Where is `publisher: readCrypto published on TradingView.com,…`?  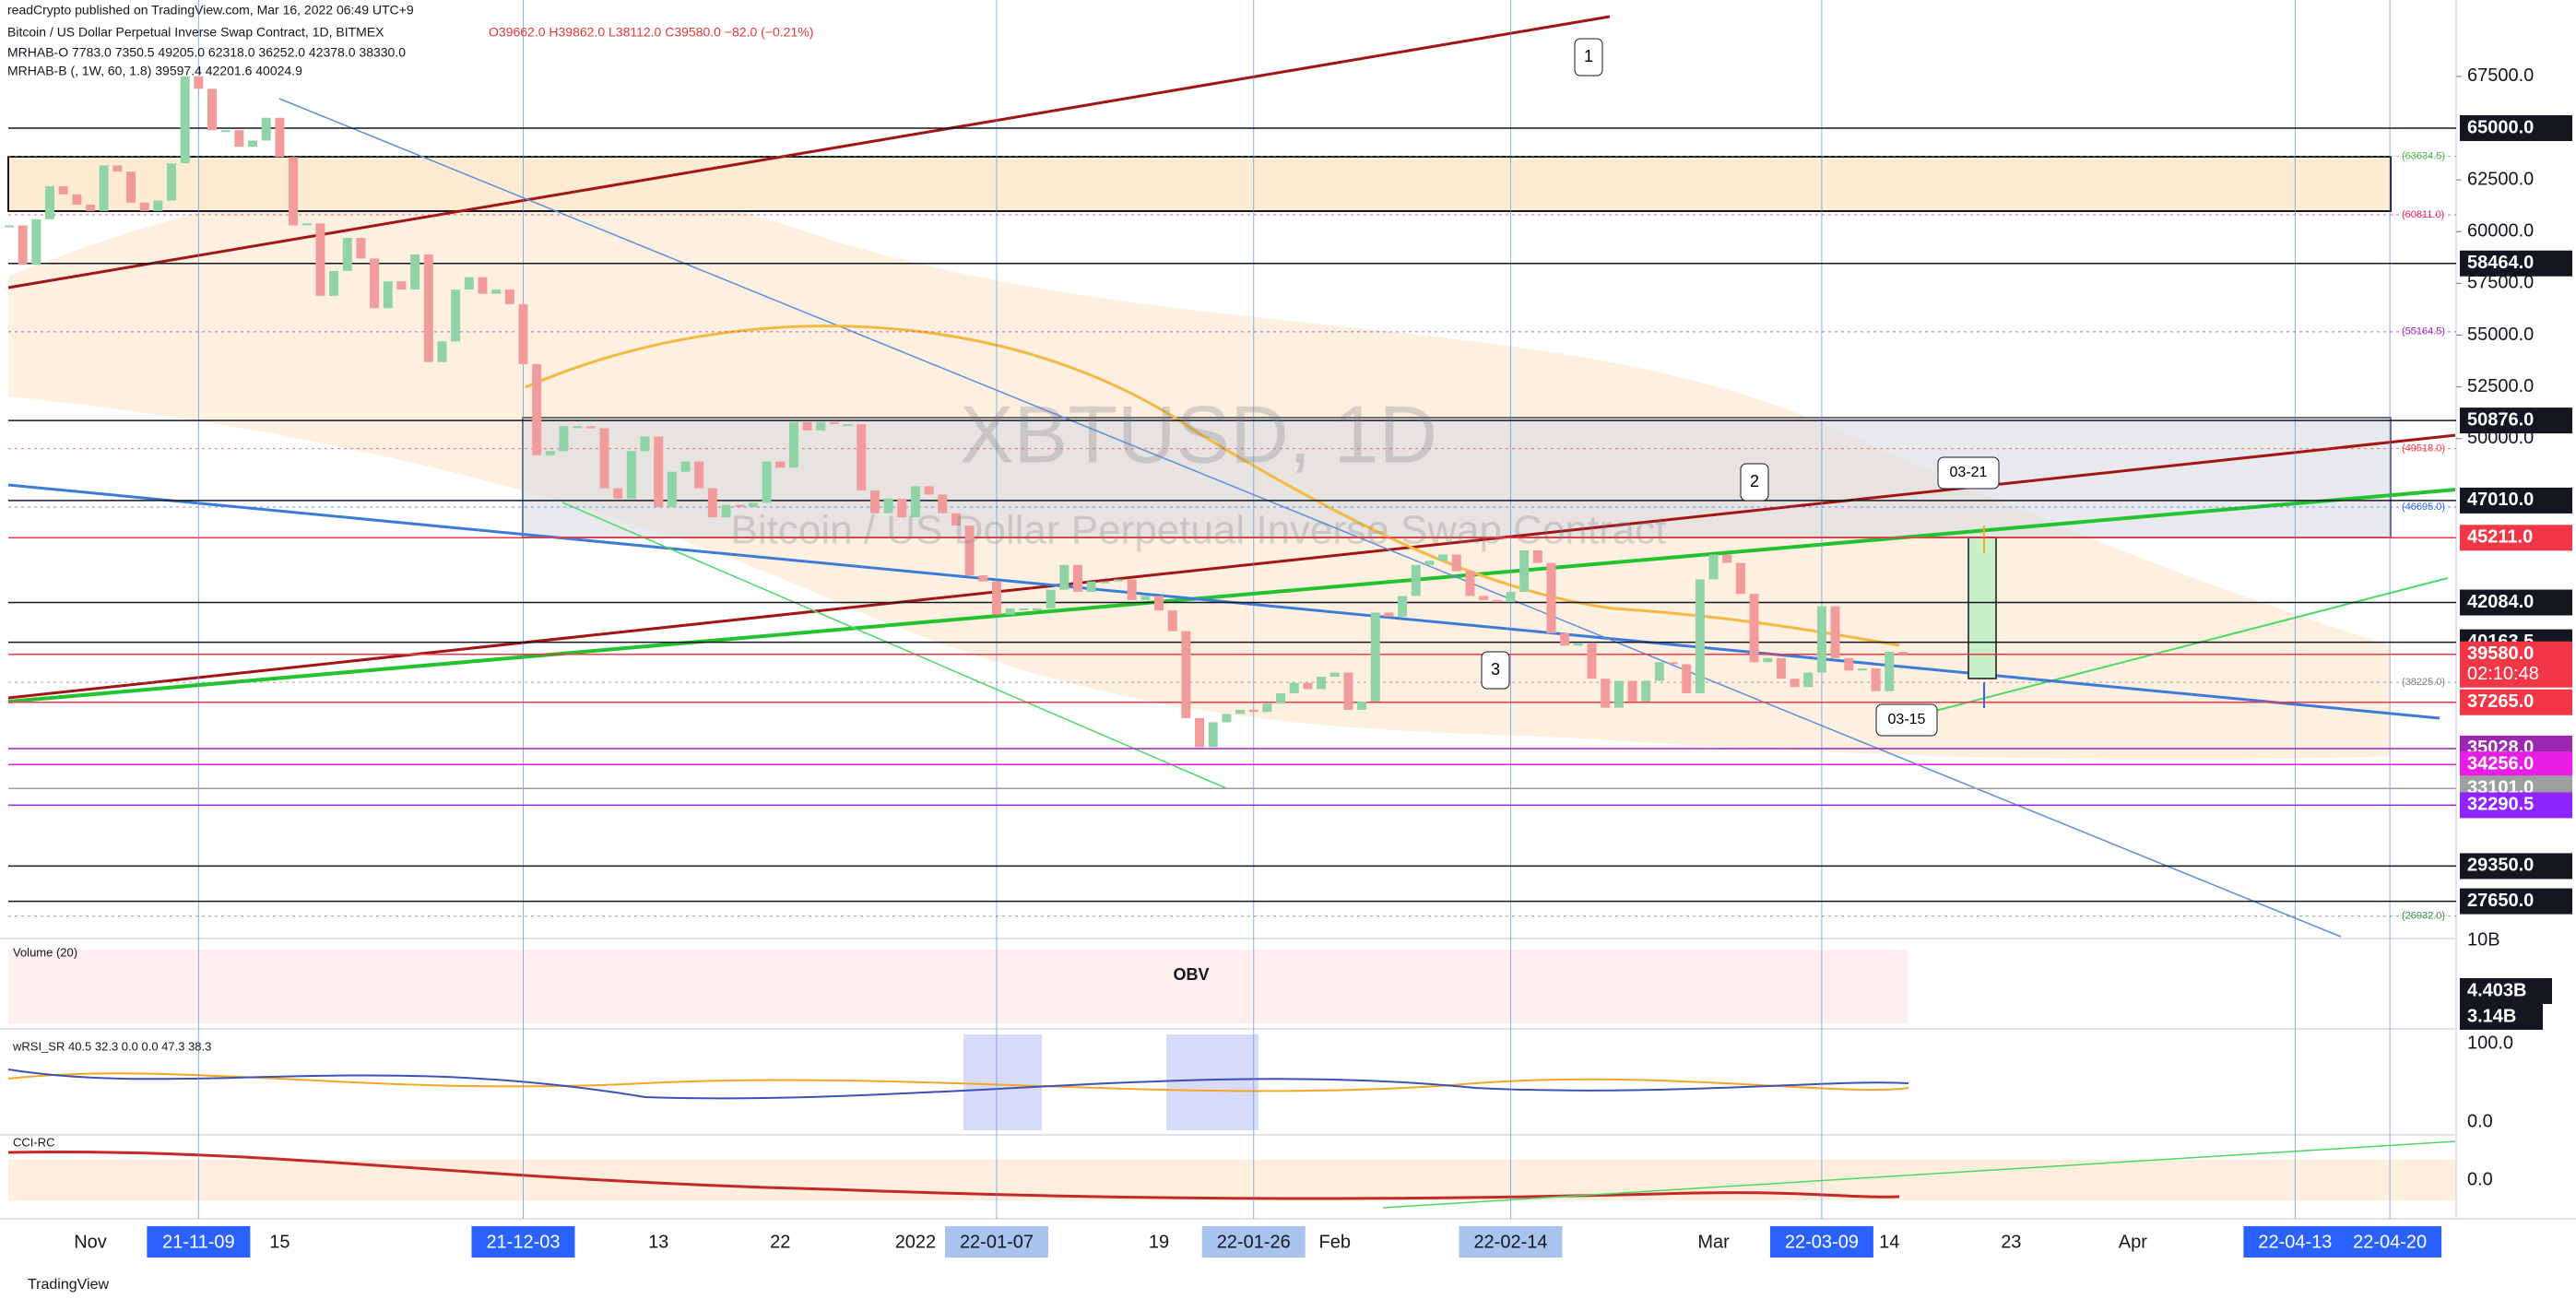 publisher: readCrypto published on TradingView.com,… is located at coordinates (210, 10).